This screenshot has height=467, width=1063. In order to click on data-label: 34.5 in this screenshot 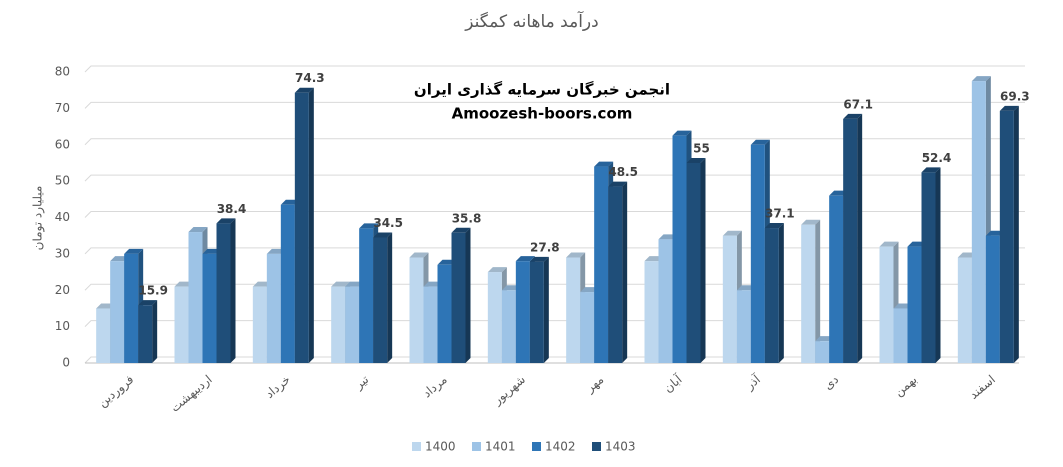, I will do `click(388, 223)`.